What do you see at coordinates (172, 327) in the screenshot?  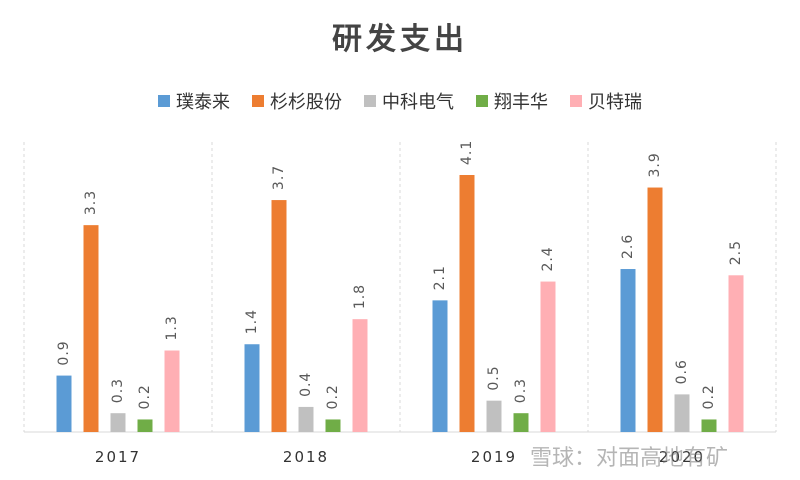 I see `data-label-2017-5: 1.3` at bounding box center [172, 327].